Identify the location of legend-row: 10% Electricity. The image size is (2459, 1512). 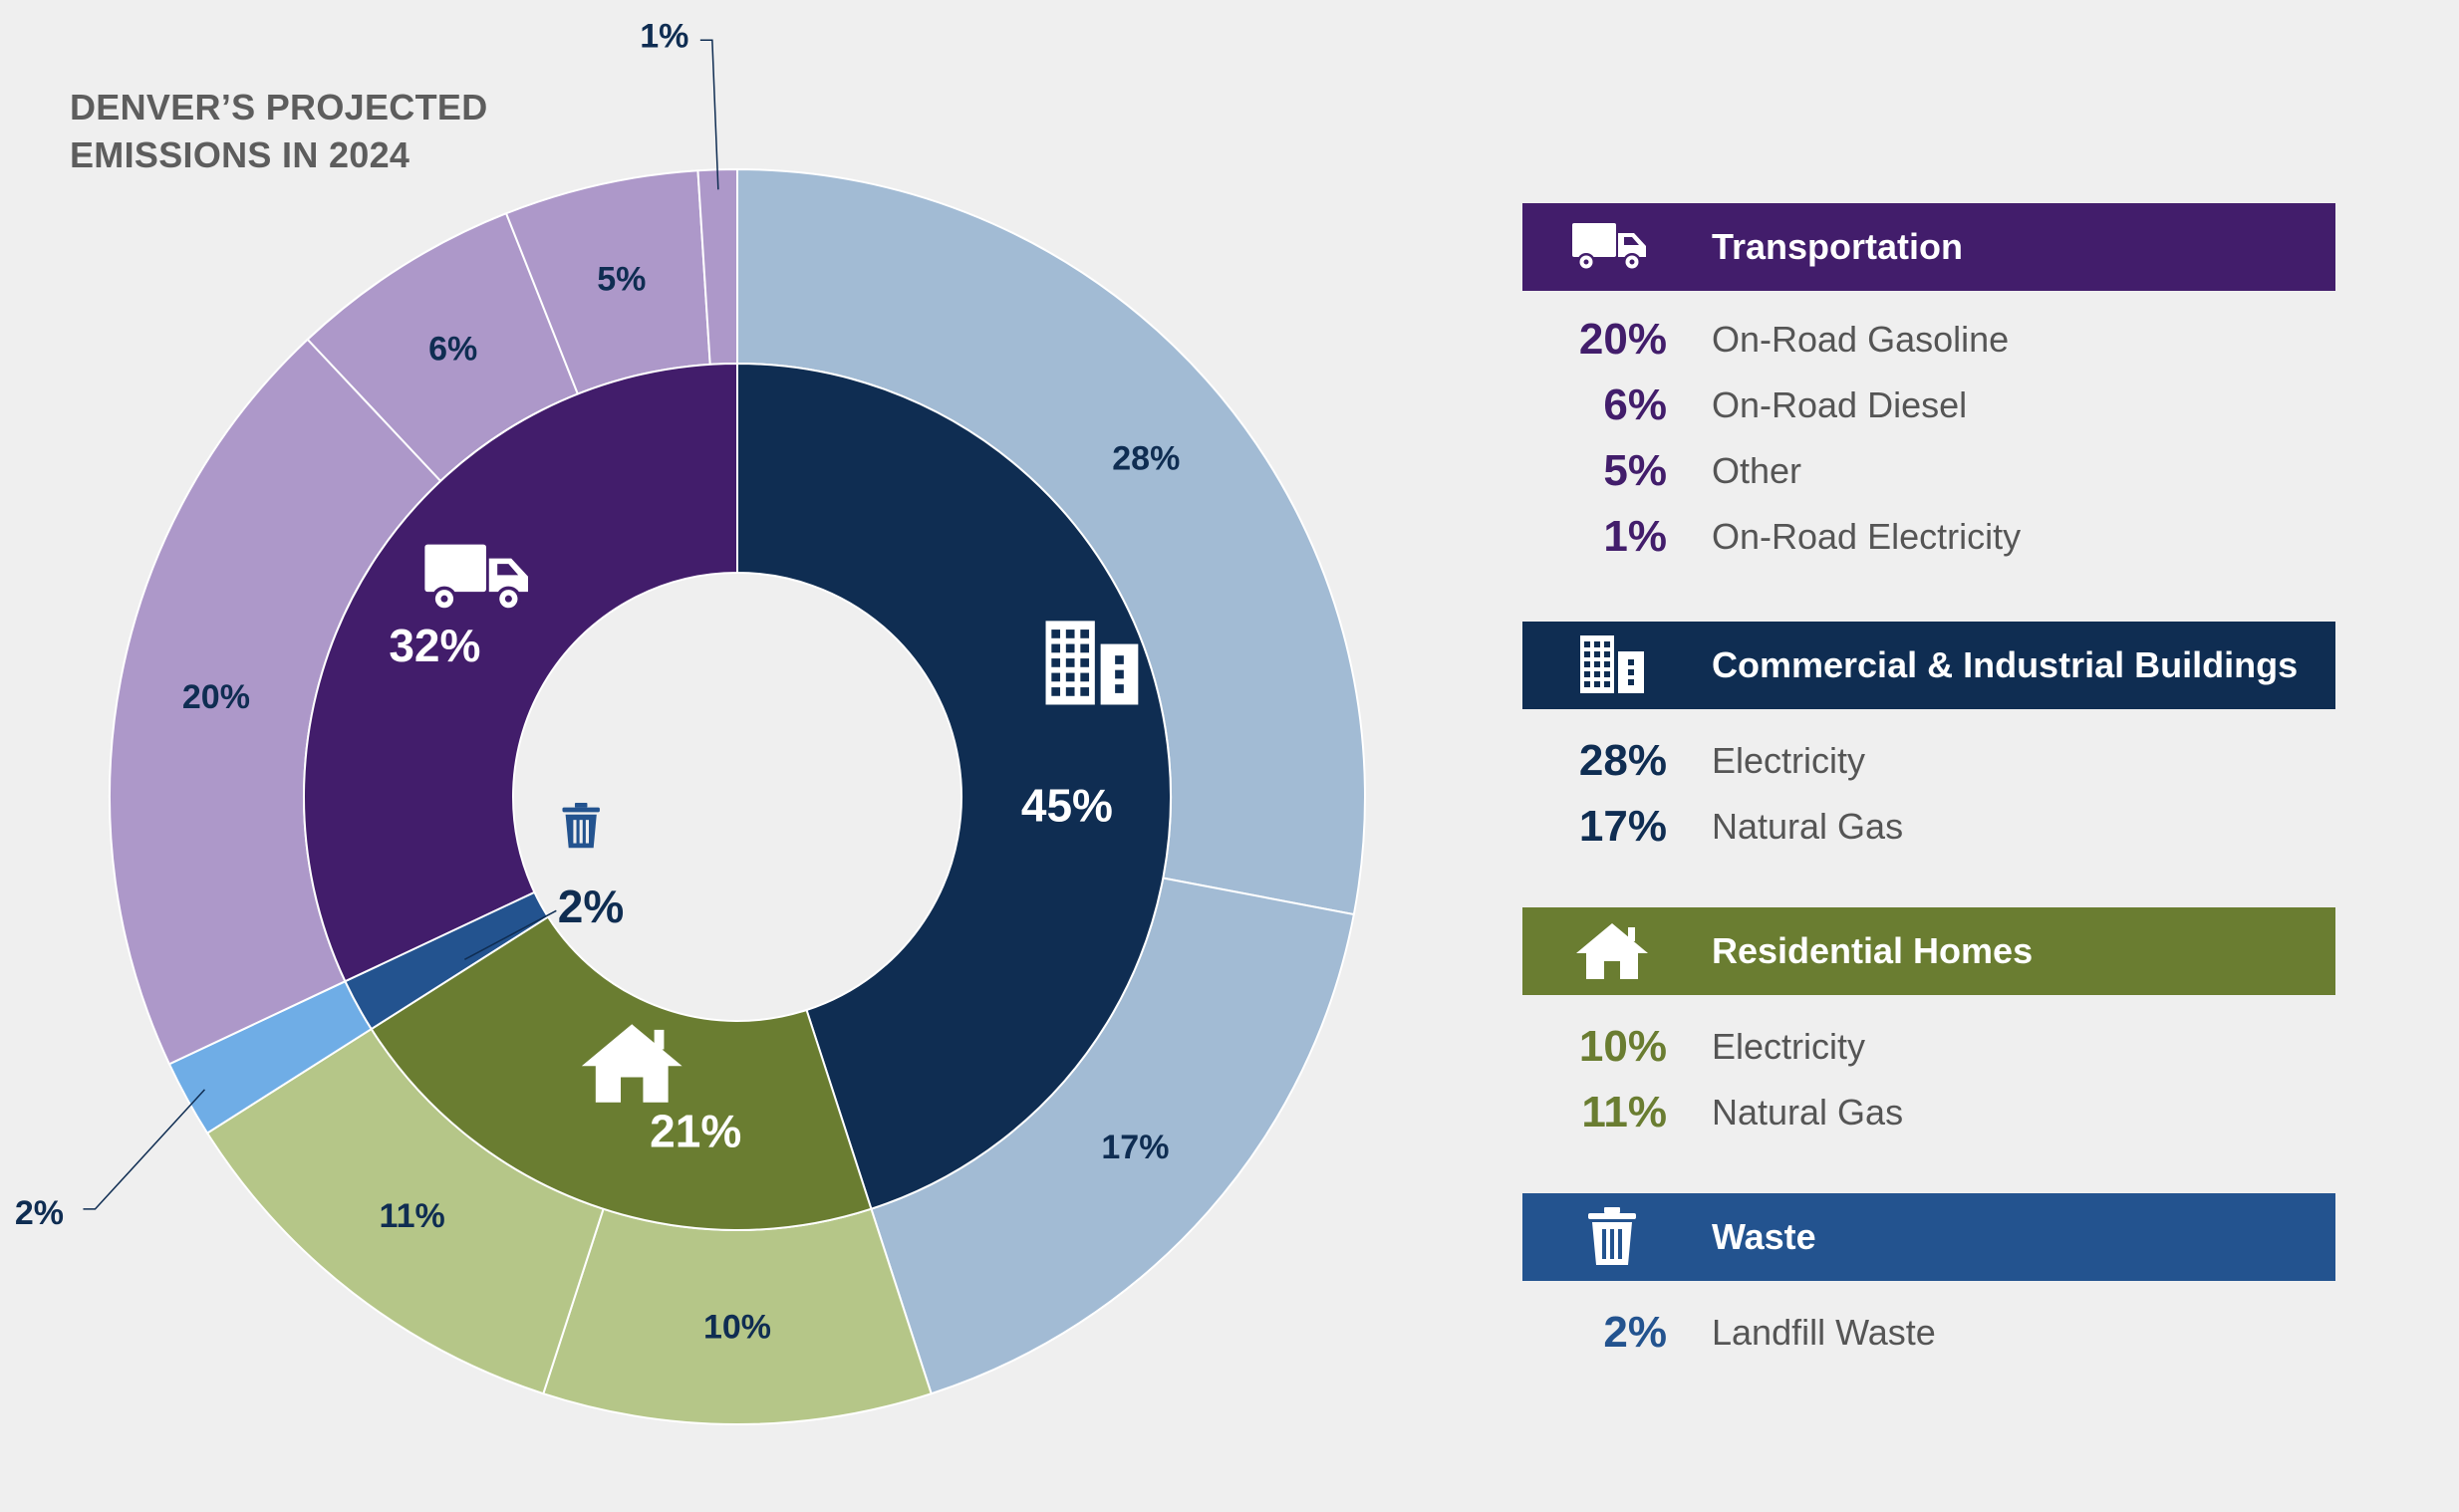
(1929, 1047).